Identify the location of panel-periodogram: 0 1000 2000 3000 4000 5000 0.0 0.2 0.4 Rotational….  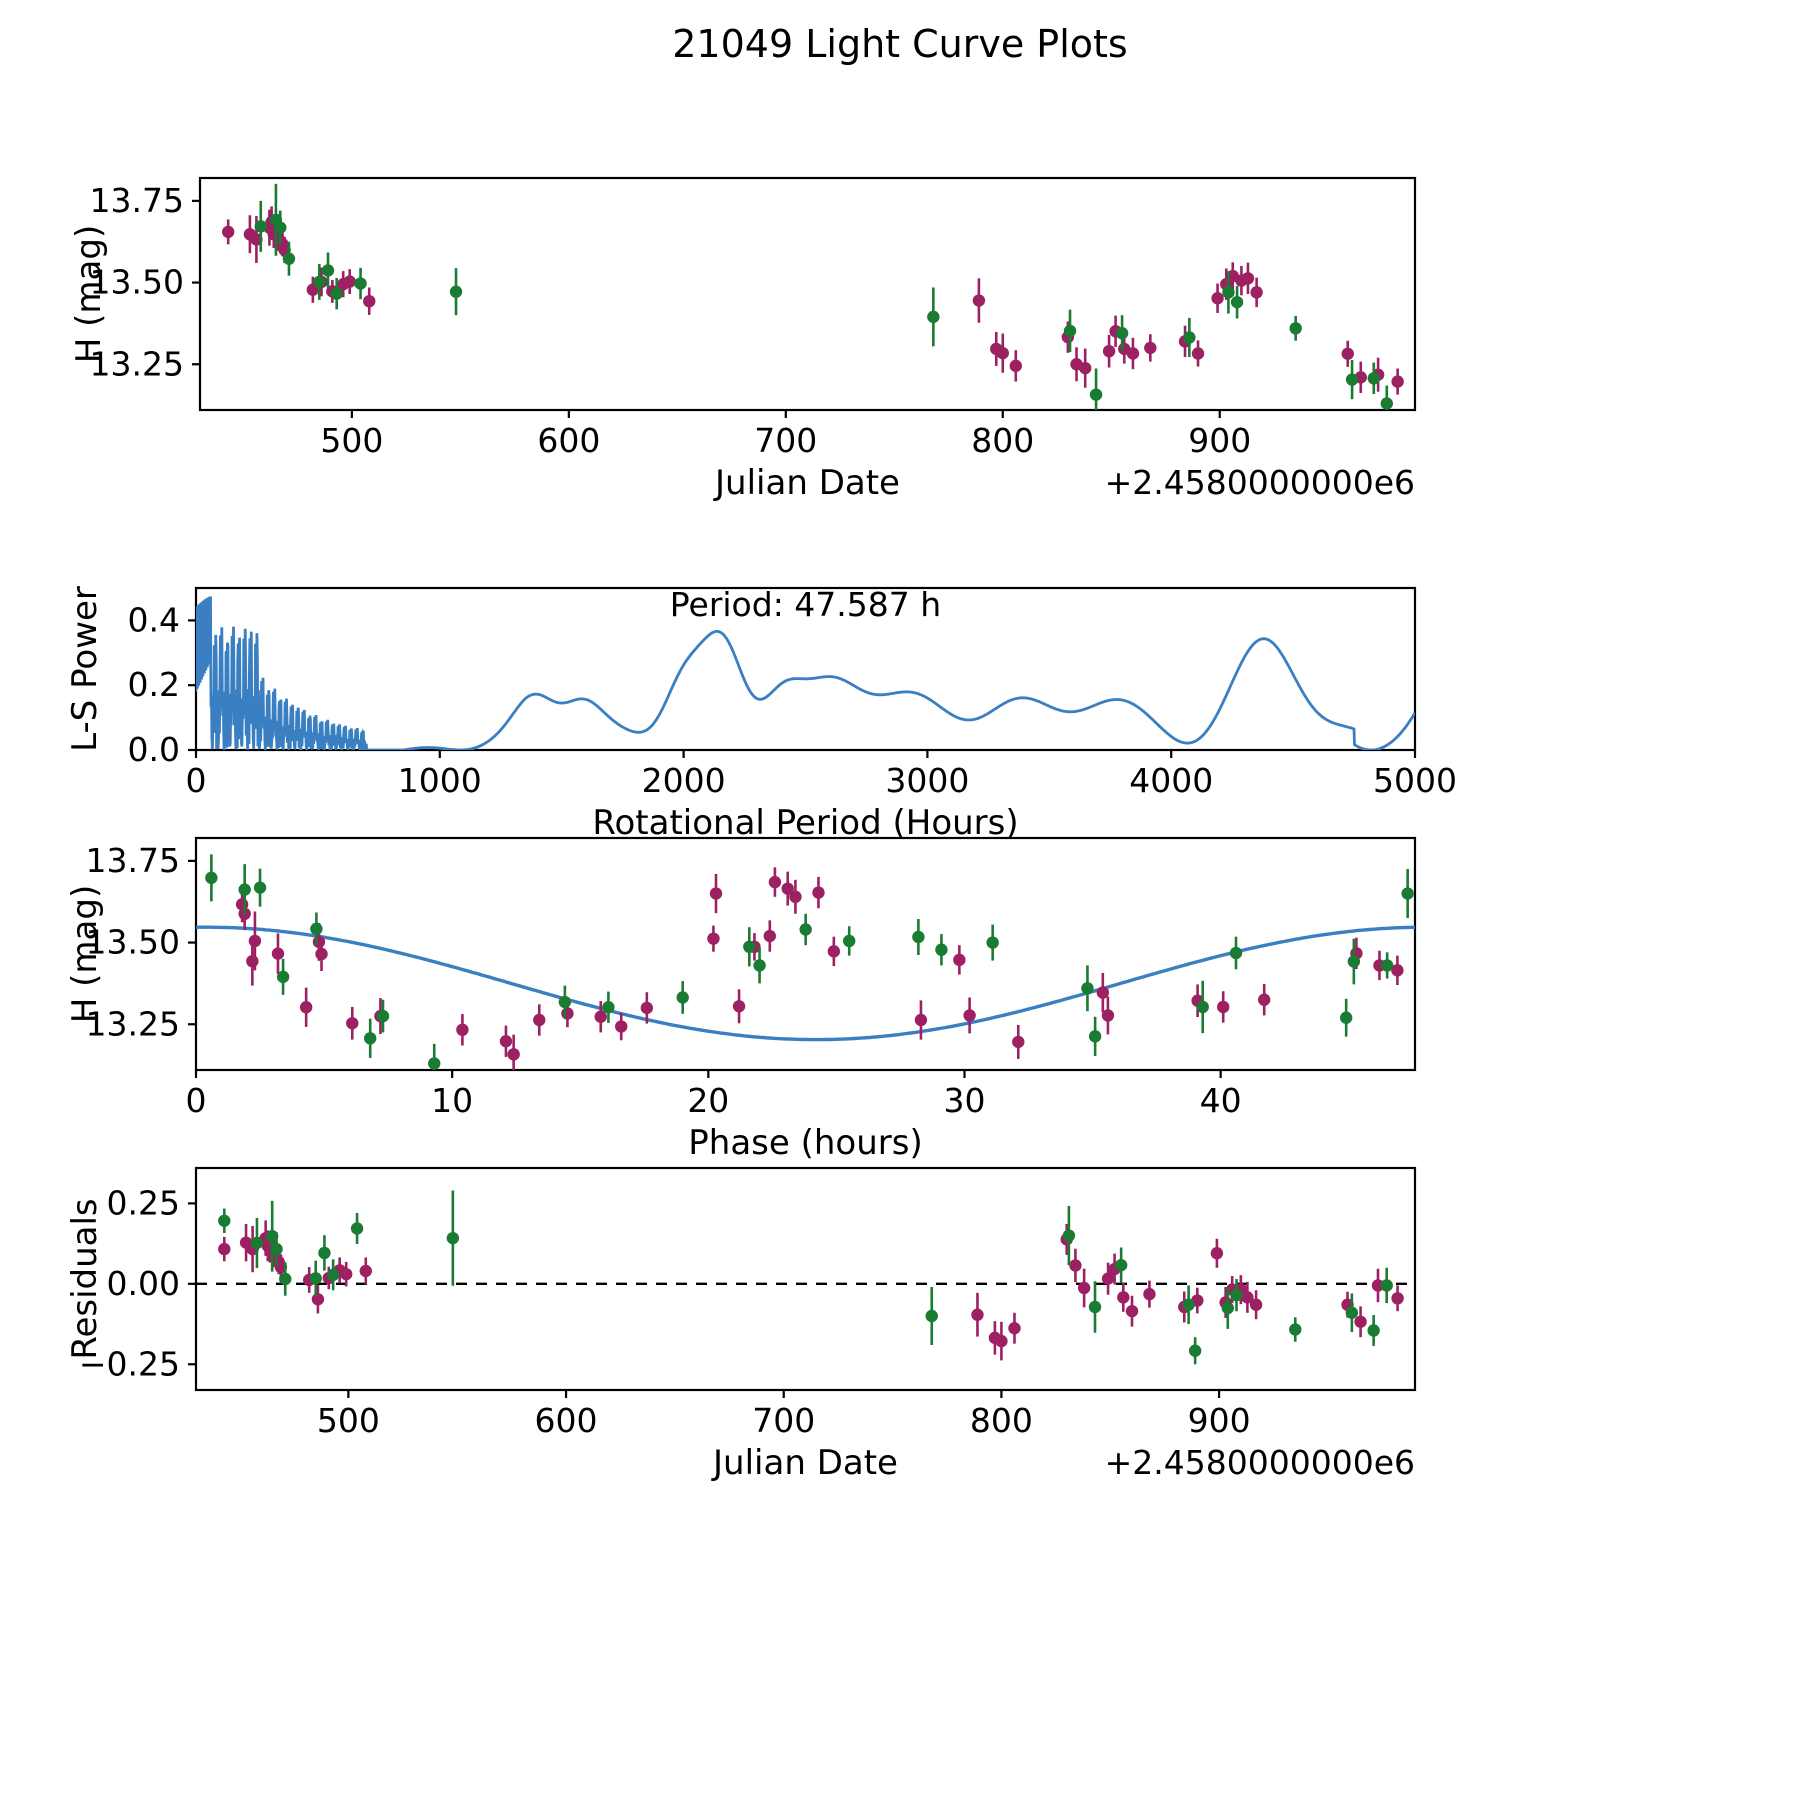
(761, 714).